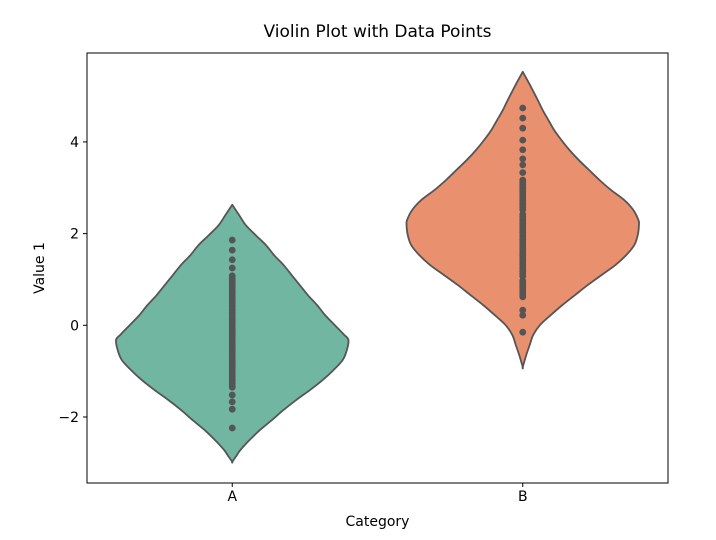 This screenshot has height=540, width=716. Describe the element at coordinates (68, 418) in the screenshot. I see `y-tick-label: −2` at that location.